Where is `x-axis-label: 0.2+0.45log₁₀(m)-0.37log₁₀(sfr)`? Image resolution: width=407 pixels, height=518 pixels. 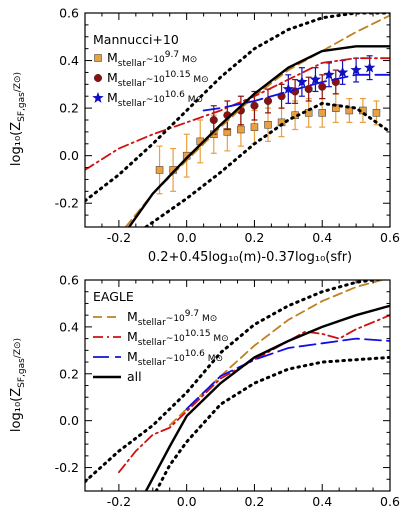
x-axis-label: 0.2+0.45log₁₀(m)-0.37log₁₀(sfr) is located at coordinates (250, 257).